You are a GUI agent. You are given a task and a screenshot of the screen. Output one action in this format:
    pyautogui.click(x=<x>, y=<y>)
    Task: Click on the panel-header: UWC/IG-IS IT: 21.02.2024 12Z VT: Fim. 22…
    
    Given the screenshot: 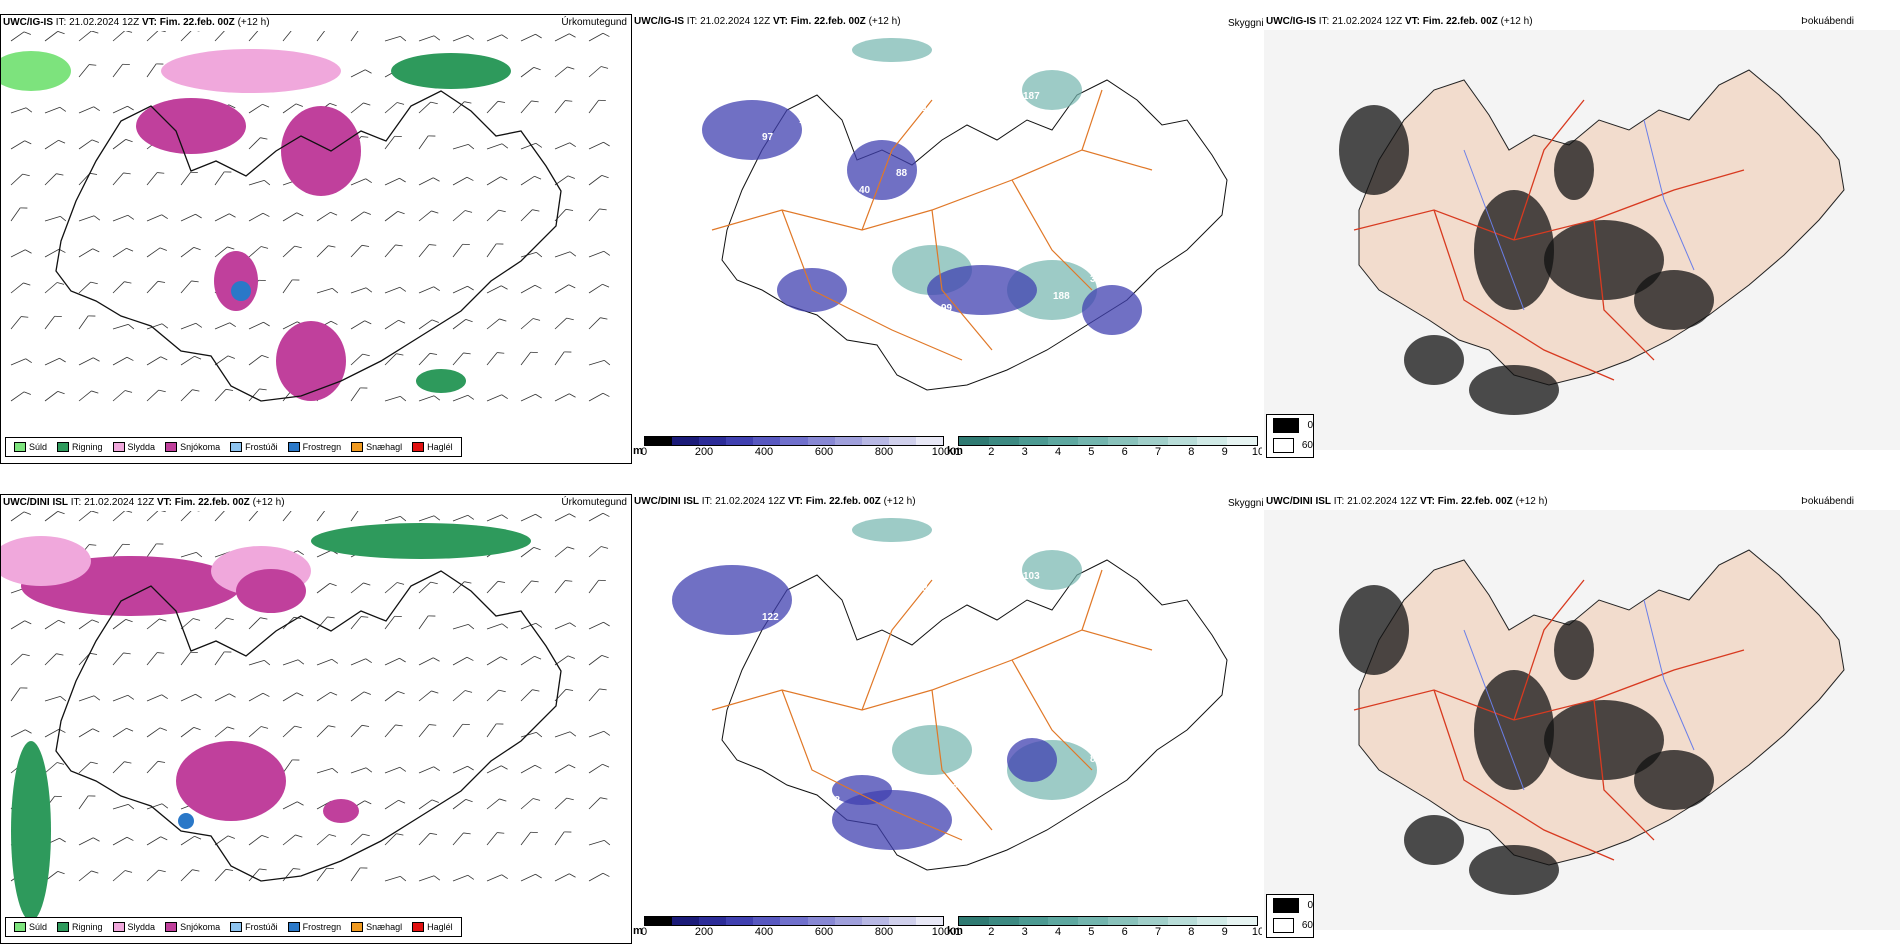 What is the action you would take?
    pyautogui.click(x=767, y=21)
    